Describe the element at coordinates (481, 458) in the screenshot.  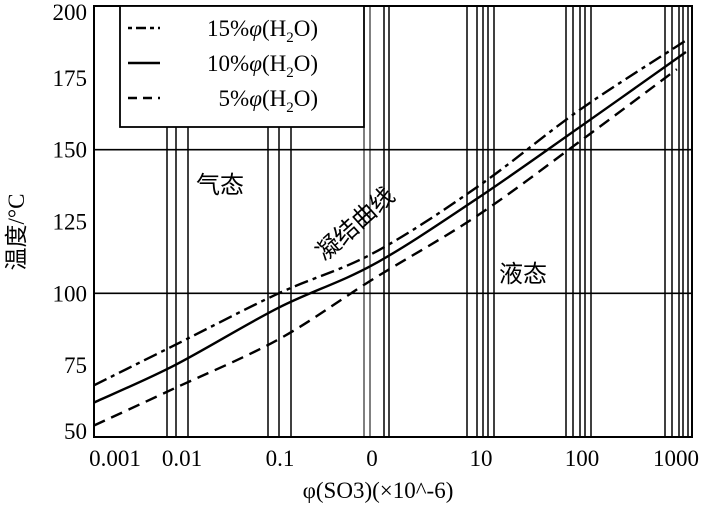
I see `x-tick-label: 10` at that location.